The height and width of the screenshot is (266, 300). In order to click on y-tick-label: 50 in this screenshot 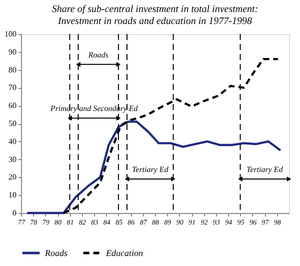, I will do `click(12, 123)`.